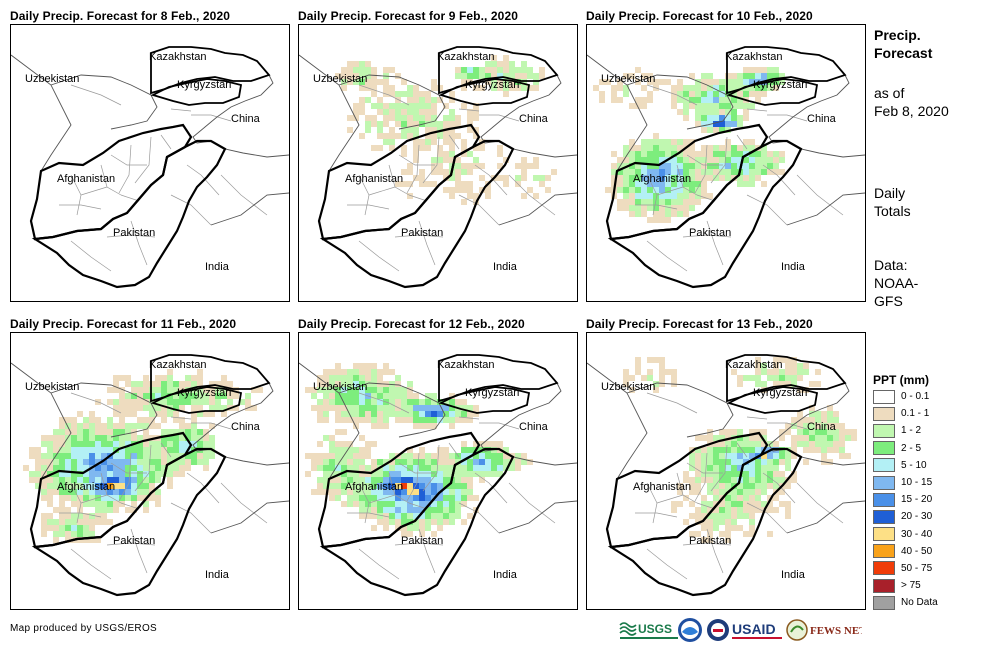  Describe the element at coordinates (925, 602) in the screenshot. I see `legend-item: No Data` at that location.